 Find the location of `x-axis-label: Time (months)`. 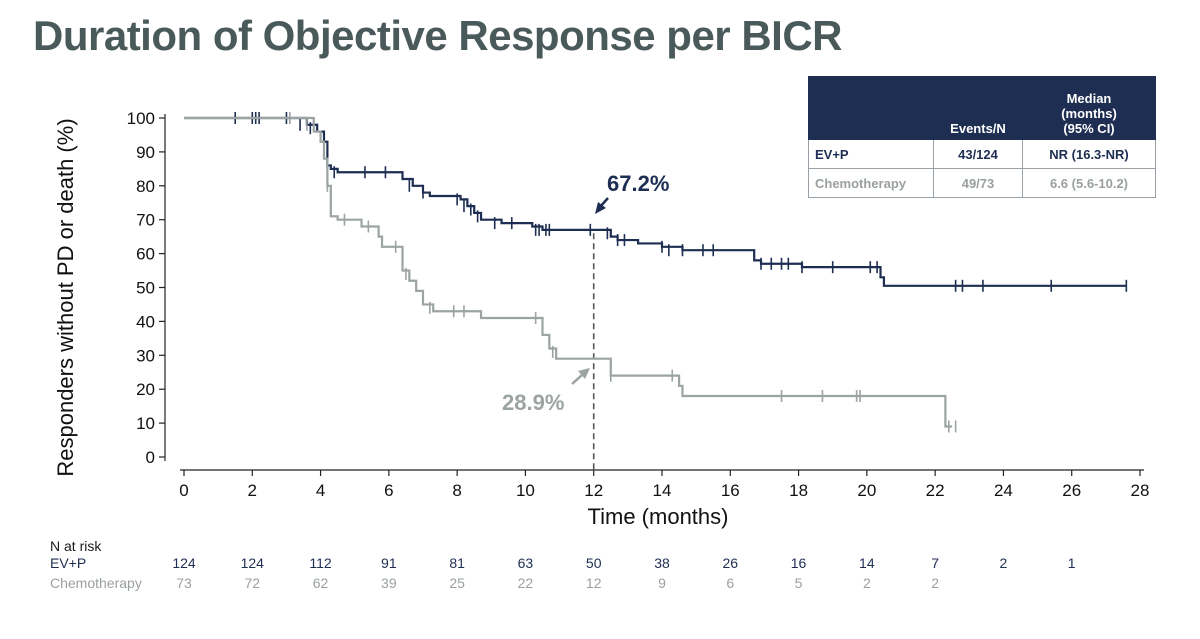

x-axis-label: Time (months) is located at coordinates (658, 516).